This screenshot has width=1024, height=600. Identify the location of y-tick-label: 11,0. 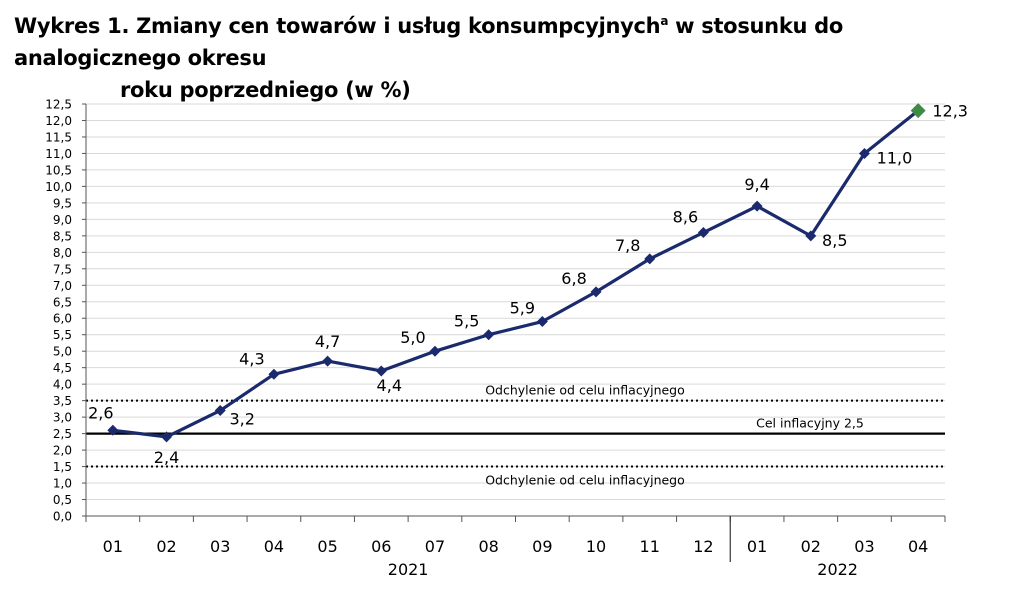
(58, 154).